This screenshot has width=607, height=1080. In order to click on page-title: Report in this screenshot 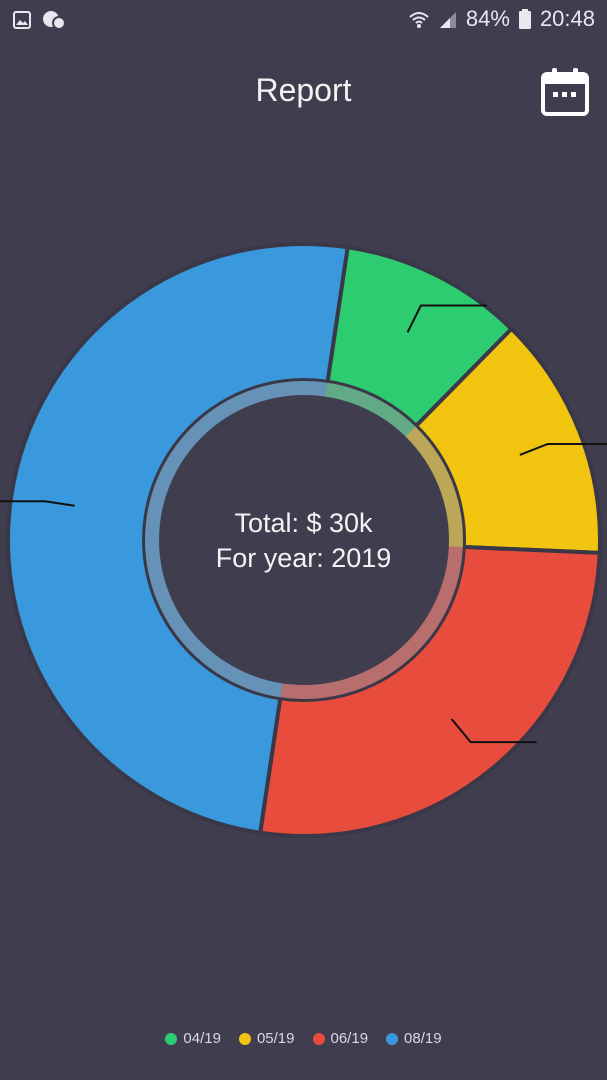, I will do `click(303, 90)`.